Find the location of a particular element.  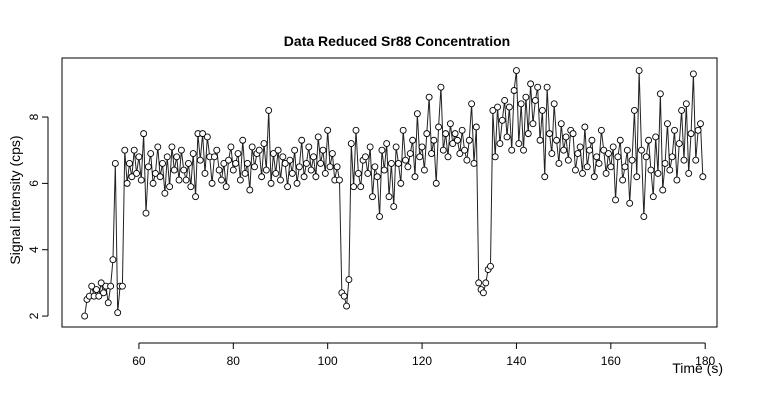

chart-title: Data Reduced Sr88 Concentration is located at coordinates (397, 41).